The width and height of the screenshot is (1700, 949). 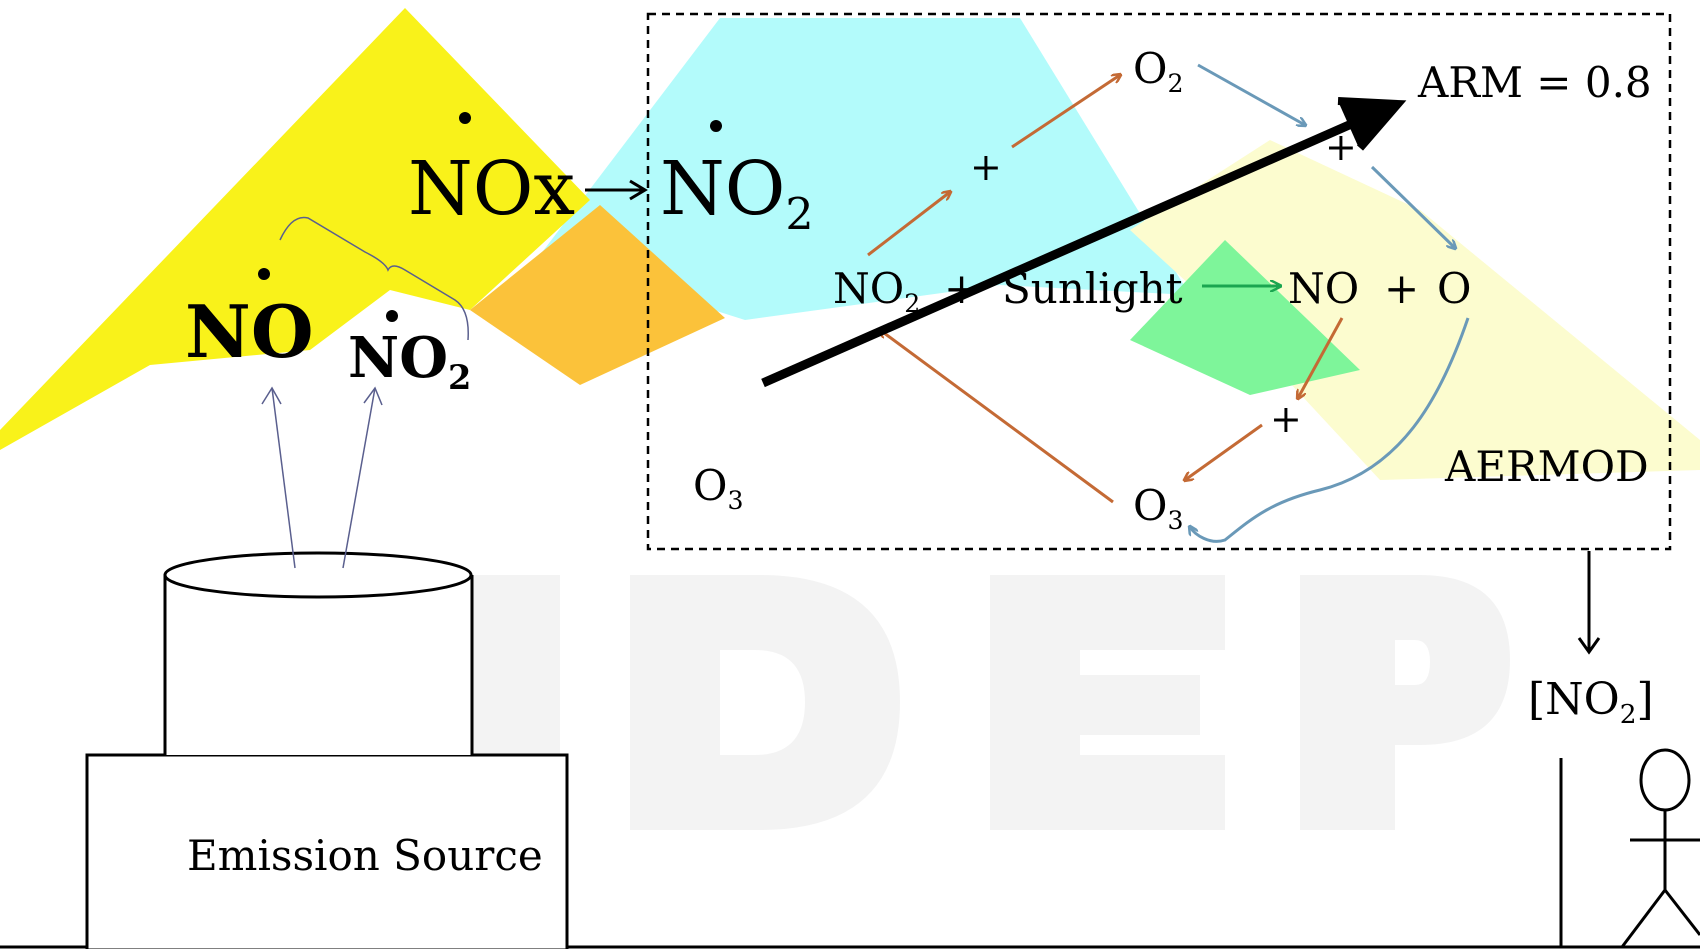 What do you see at coordinates (465, 118) in the screenshot?
I see `nox-radical-dot` at bounding box center [465, 118].